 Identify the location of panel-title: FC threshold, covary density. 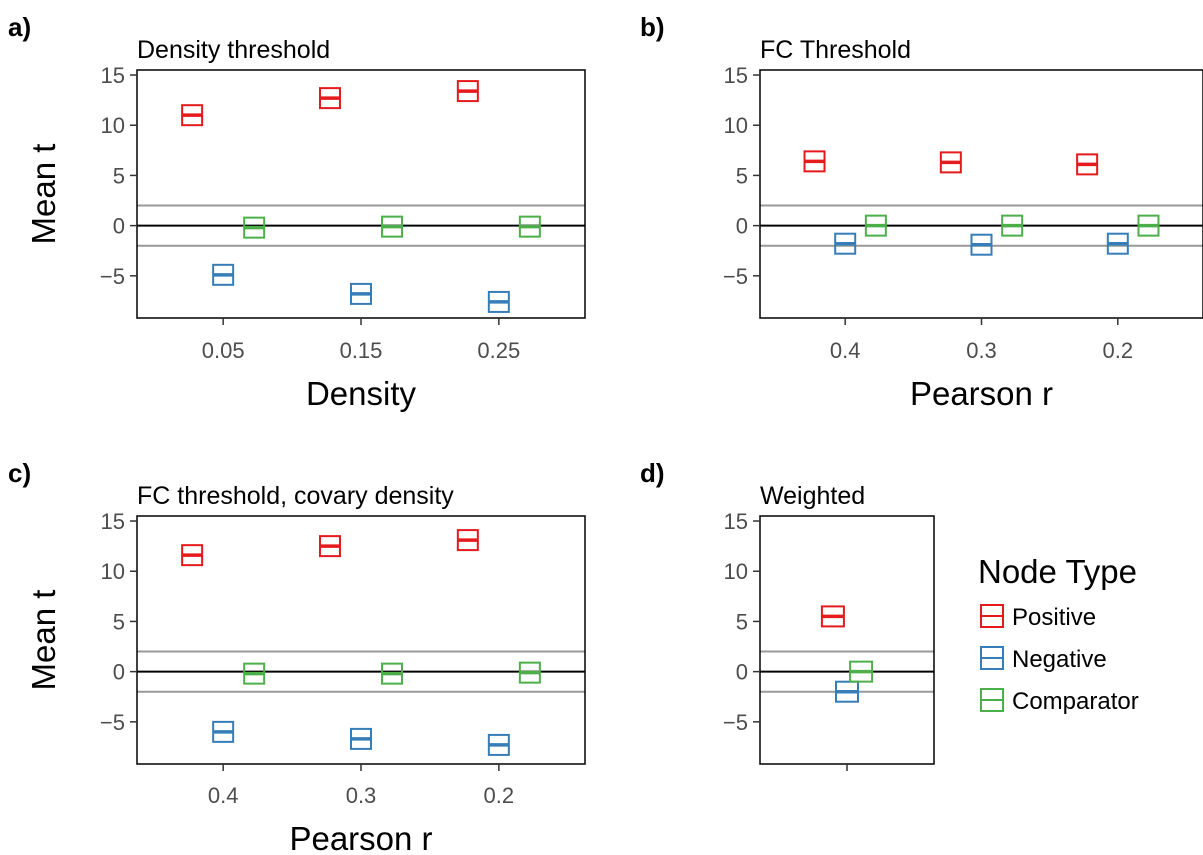
(295, 496).